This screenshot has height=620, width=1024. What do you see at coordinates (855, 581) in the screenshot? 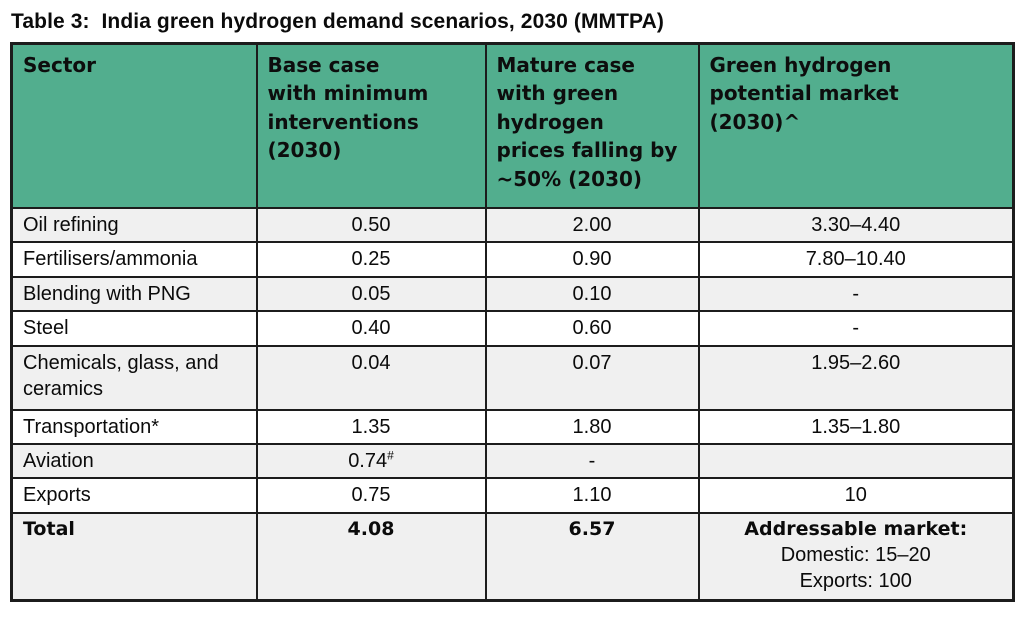
I see `addressable-market-exports: Exports: 100` at bounding box center [855, 581].